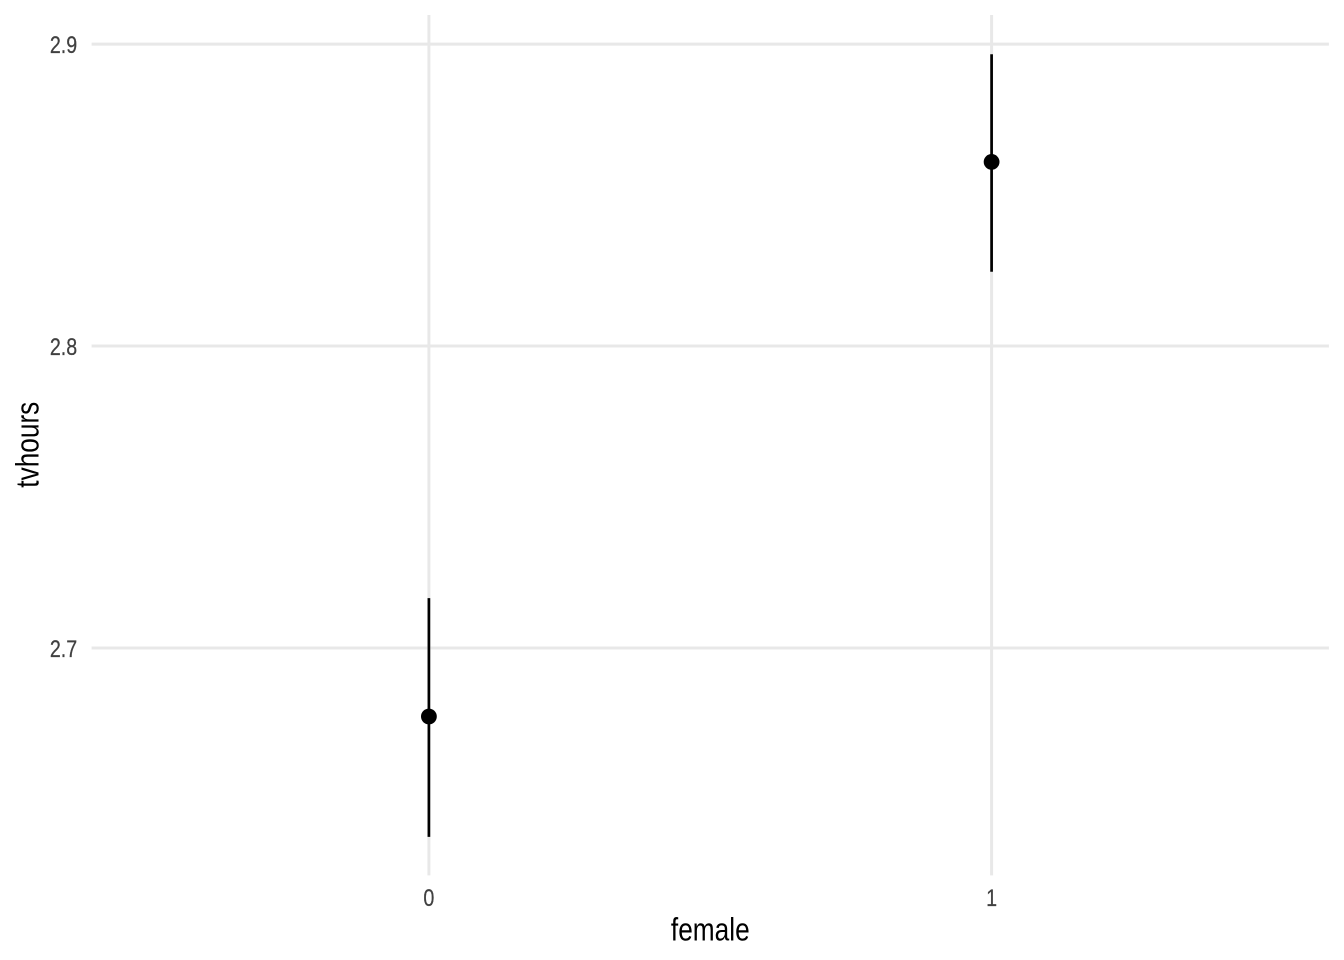 This screenshot has width=1344, height=960. I want to click on svg-text: 2.9, so click(63, 45).